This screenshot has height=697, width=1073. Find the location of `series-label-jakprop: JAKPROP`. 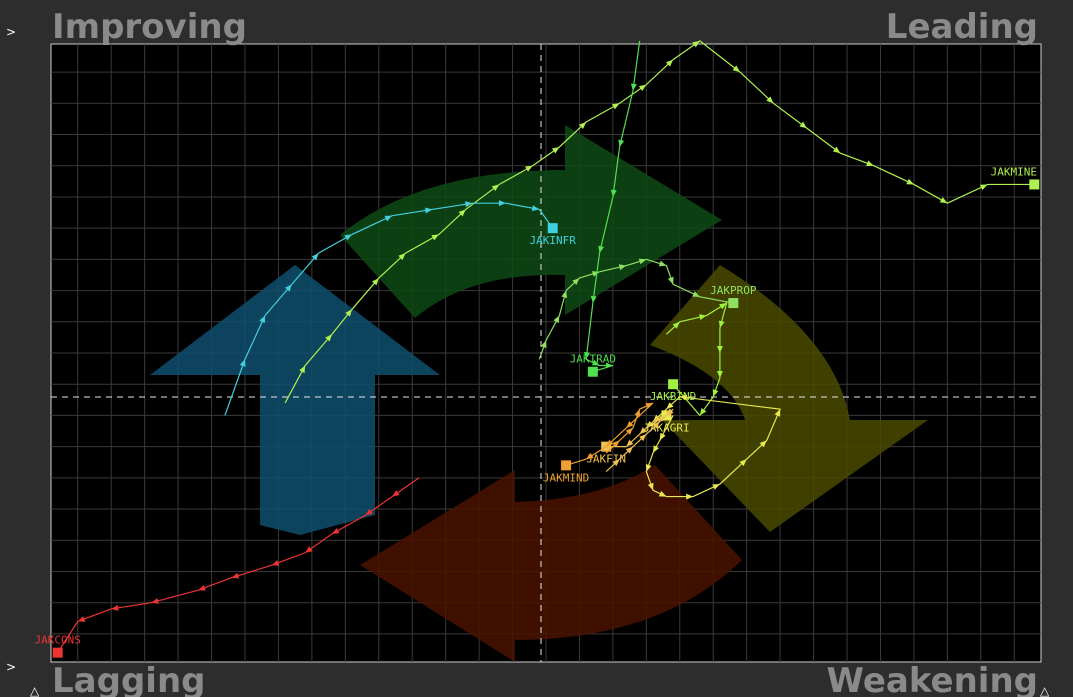

series-label-jakprop: JAKPROP is located at coordinates (733, 290).